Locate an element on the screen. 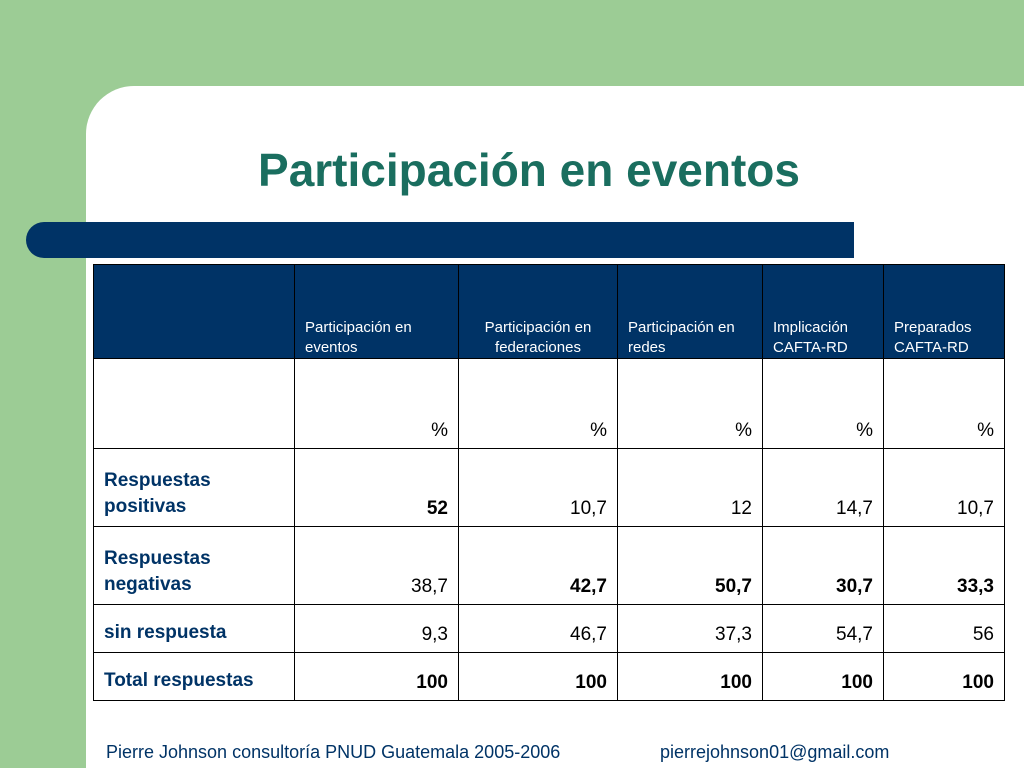 This screenshot has height=768, width=1024. table-cell: 38,7 is located at coordinates (376, 565).